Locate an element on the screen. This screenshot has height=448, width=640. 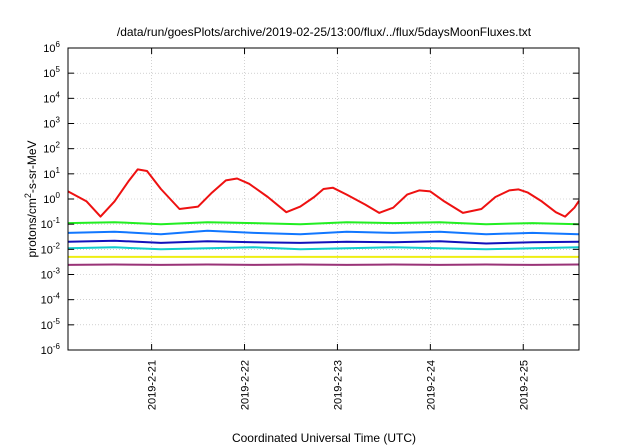
y-tick-label: 10¹ is located at coordinates (51, 173).